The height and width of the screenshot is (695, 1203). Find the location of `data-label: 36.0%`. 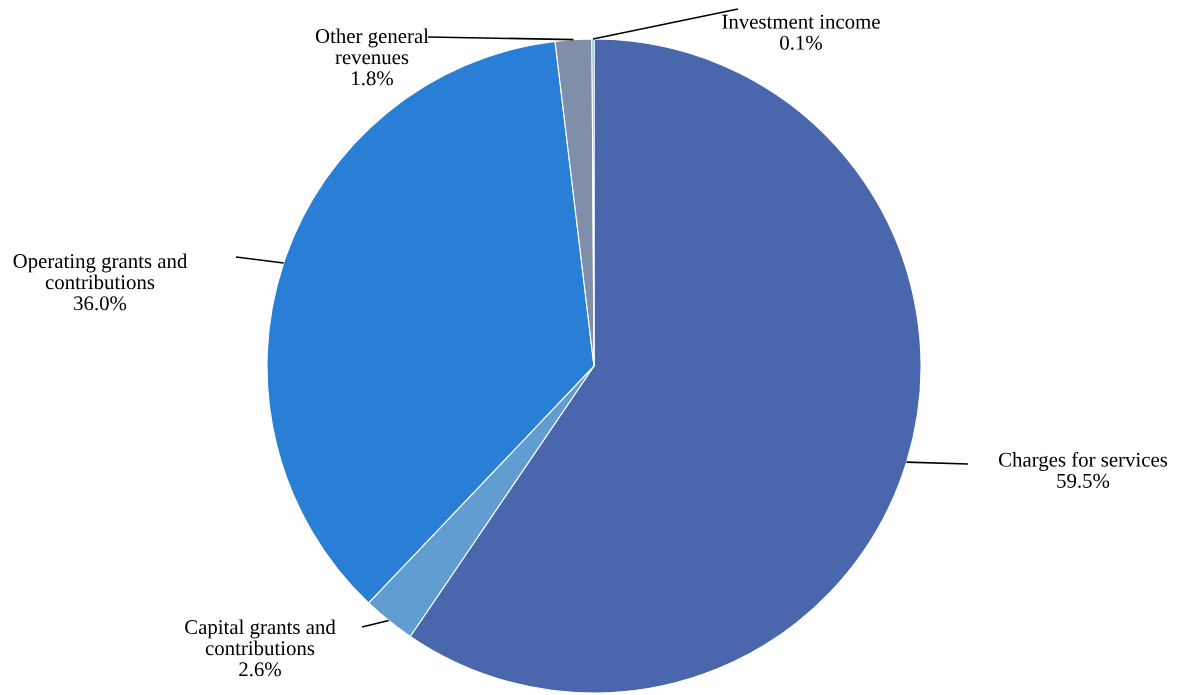

data-label: 36.0% is located at coordinates (100, 303).